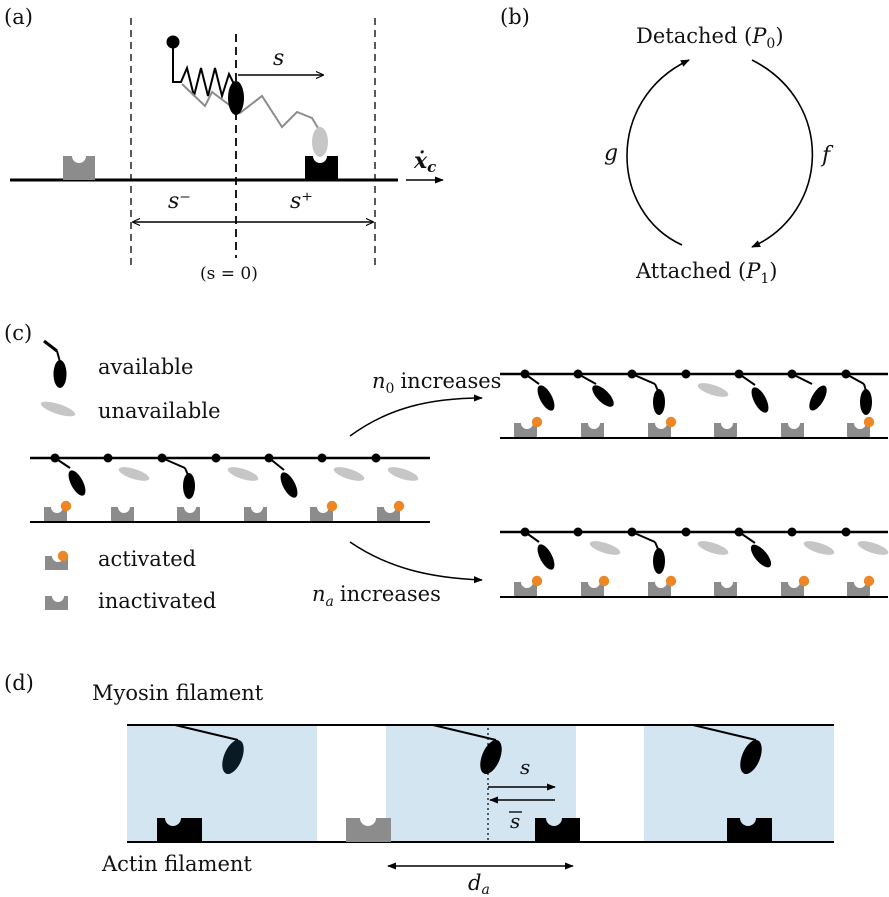 This screenshot has width=889, height=897. Describe the element at coordinates (436, 383) in the screenshot. I see `n0-increases-label: n0 increases` at that location.